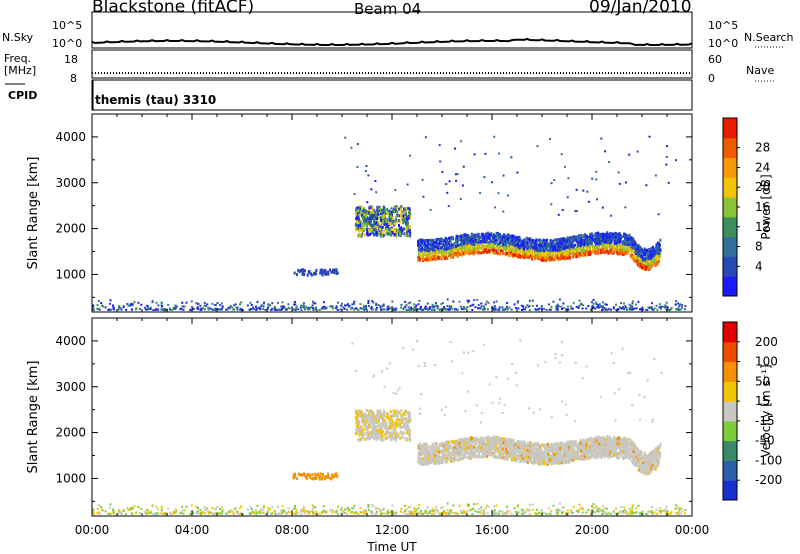  Describe the element at coordinates (715, 59) in the screenshot. I see `nave-tick-high: 60` at that location.